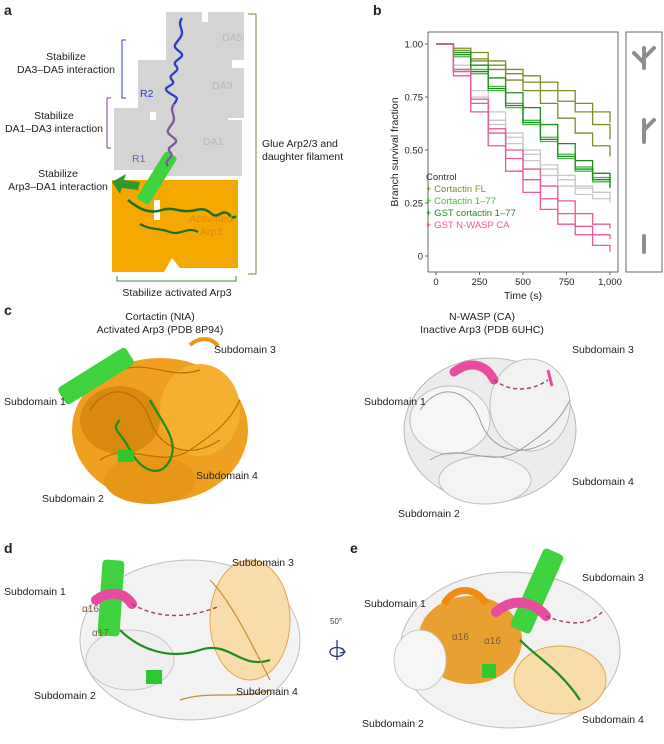  I want to click on panel-letter-d: d, so click(8, 548).